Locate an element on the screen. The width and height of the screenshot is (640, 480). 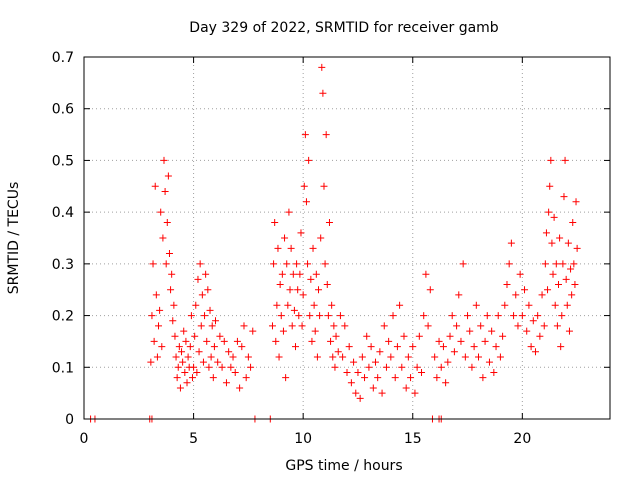
x-tick-label: 0 is located at coordinates (84, 439).